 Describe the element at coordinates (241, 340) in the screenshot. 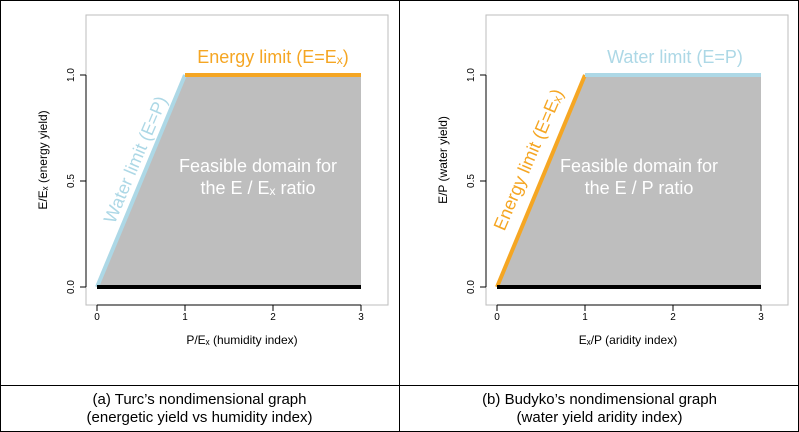

I see `x-axis-label: P/Eₓ (humidity index)` at that location.